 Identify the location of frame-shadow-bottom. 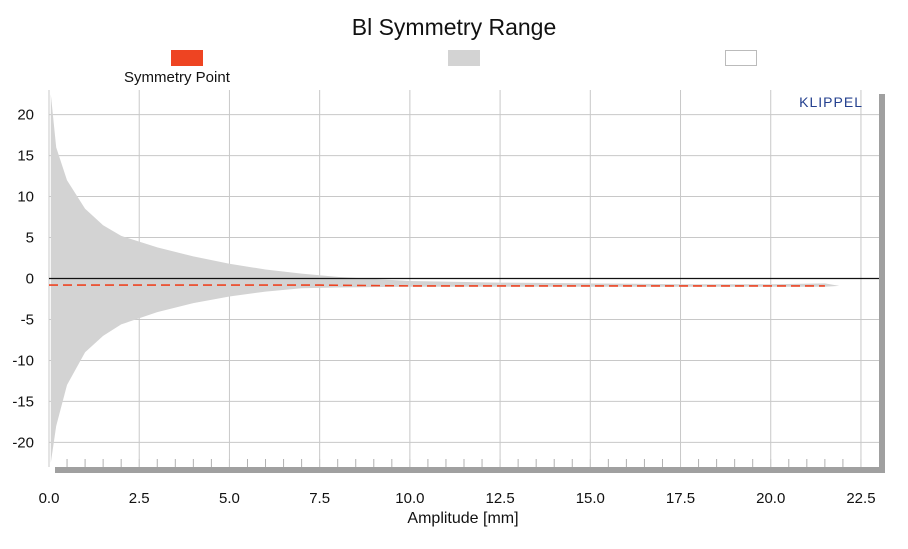
(470, 470).